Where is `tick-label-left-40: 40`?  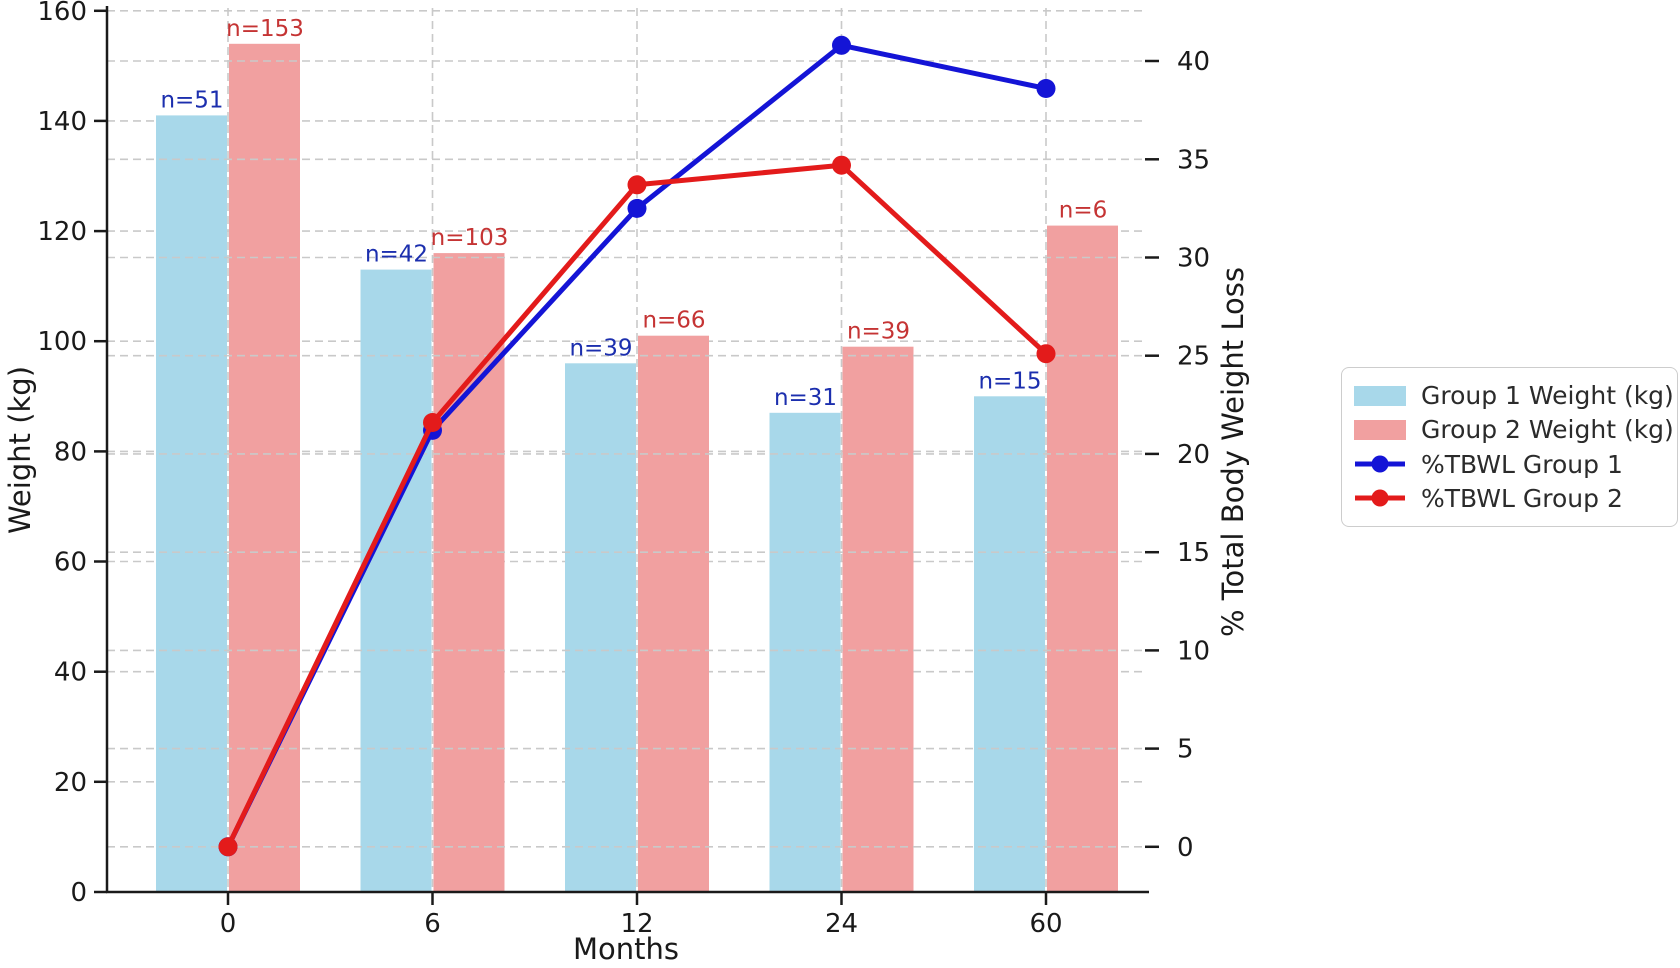
tick-label-left-40: 40 is located at coordinates (70, 673).